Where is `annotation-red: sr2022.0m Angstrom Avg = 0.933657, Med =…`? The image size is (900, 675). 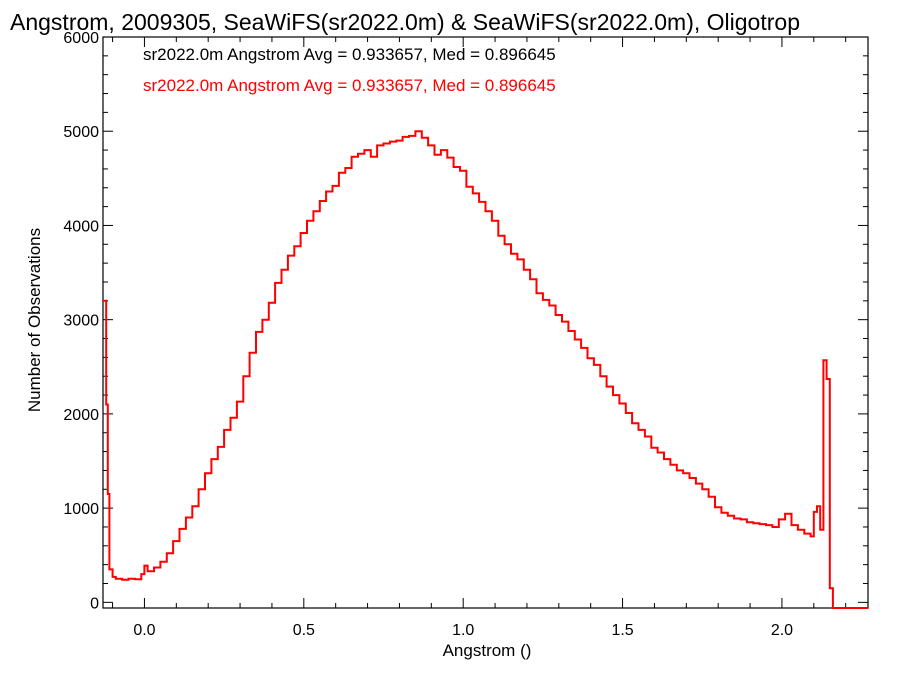 annotation-red: sr2022.0m Angstrom Avg = 0.933657, Med =… is located at coordinates (349, 85).